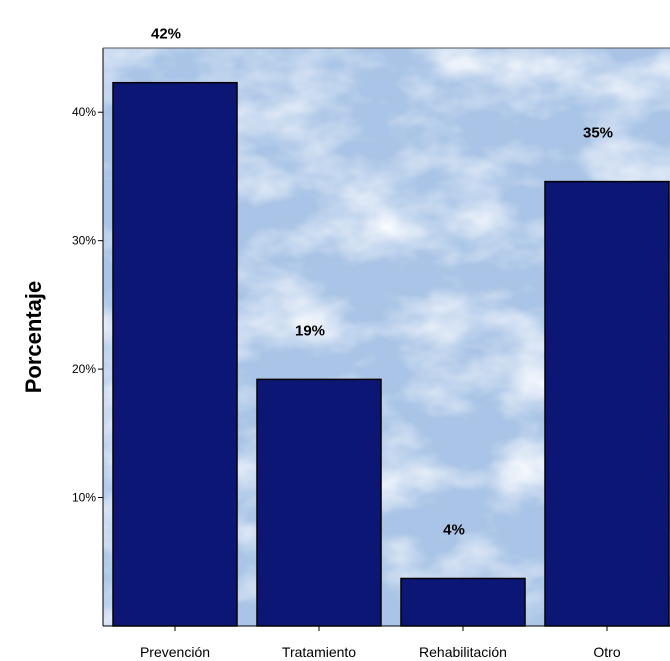  I want to click on y-axis-title: Porcentaje, so click(33, 337).